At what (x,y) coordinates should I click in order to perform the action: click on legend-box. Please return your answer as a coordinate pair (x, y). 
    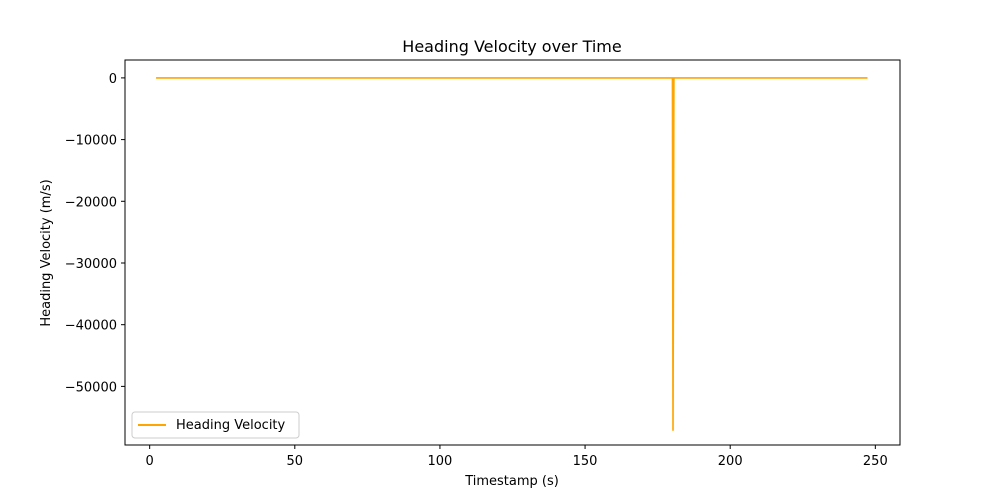
    Looking at the image, I should click on (215, 425).